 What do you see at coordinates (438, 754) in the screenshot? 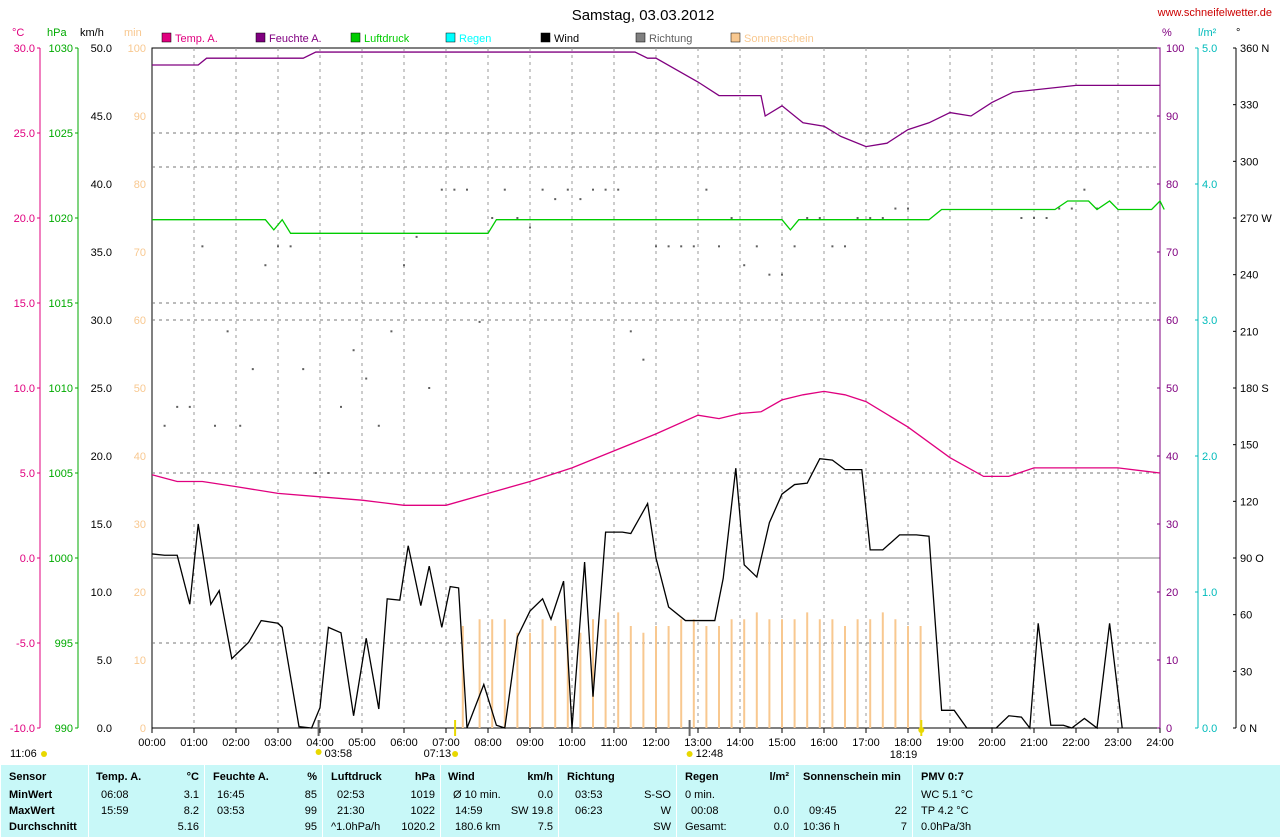
I see `sunrise-label: 07:13` at bounding box center [438, 754].